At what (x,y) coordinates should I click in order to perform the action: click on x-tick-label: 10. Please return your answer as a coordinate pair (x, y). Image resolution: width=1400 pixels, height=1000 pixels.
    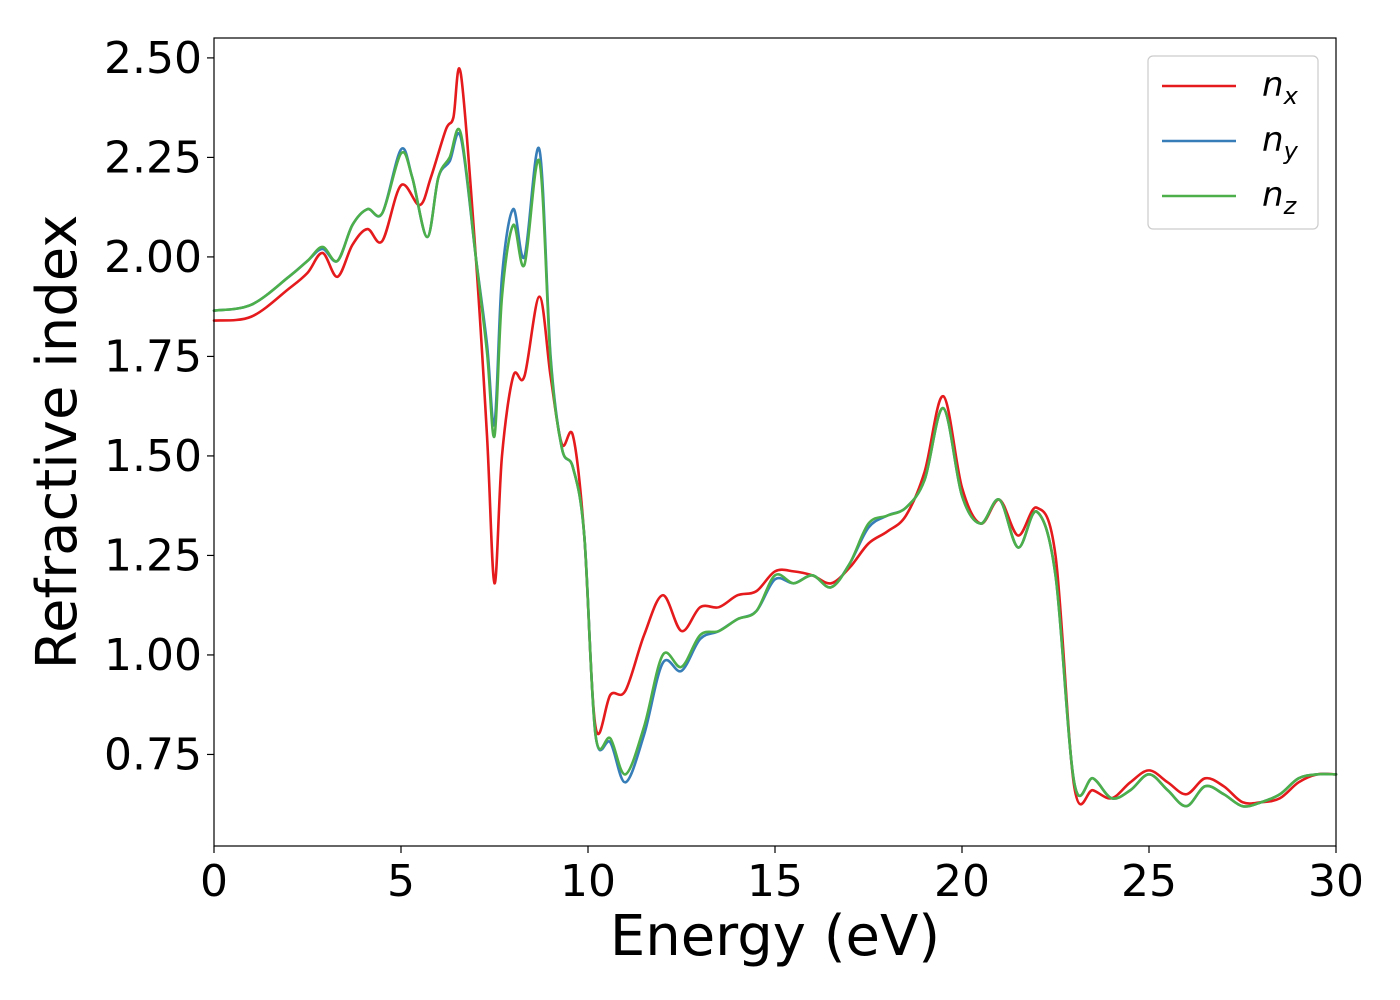
    Looking at the image, I should click on (588, 881).